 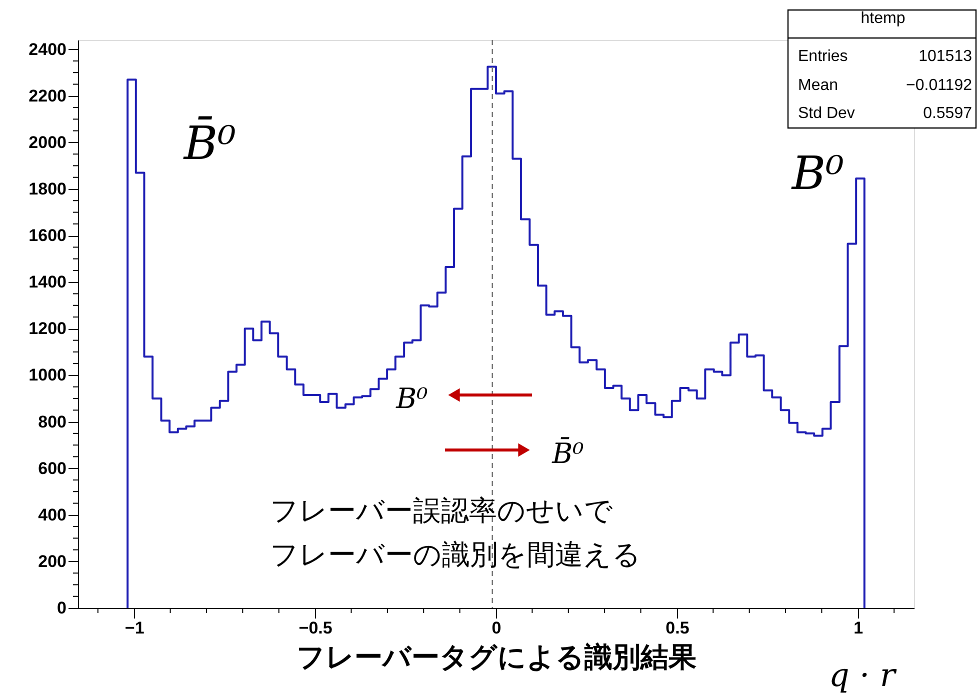 What do you see at coordinates (862, 675) in the screenshot?
I see `text: q · r` at bounding box center [862, 675].